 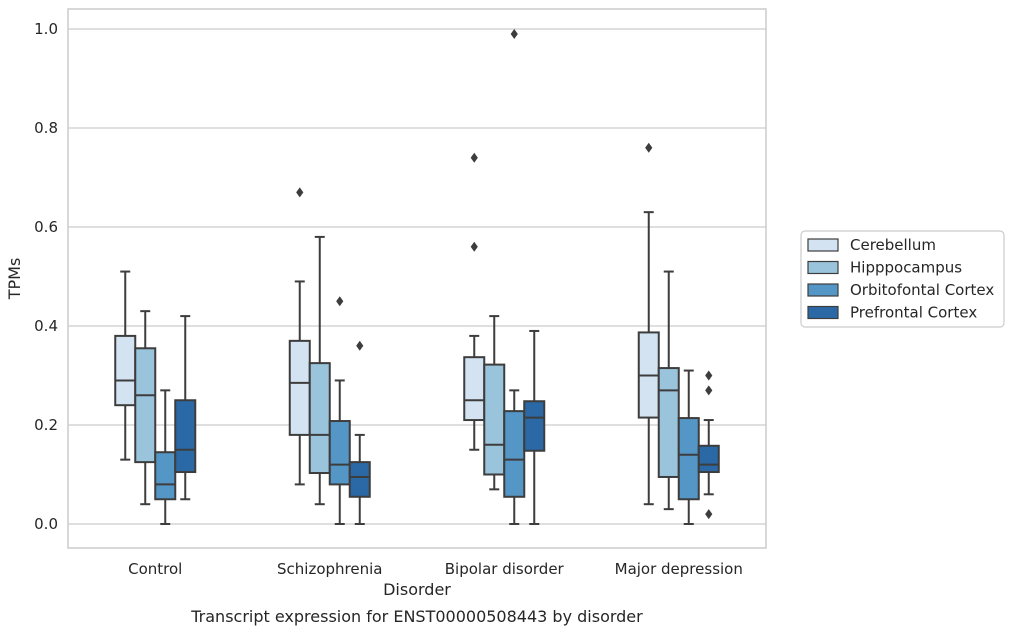 I want to click on x-tick-label: Control, so click(x=155, y=569).